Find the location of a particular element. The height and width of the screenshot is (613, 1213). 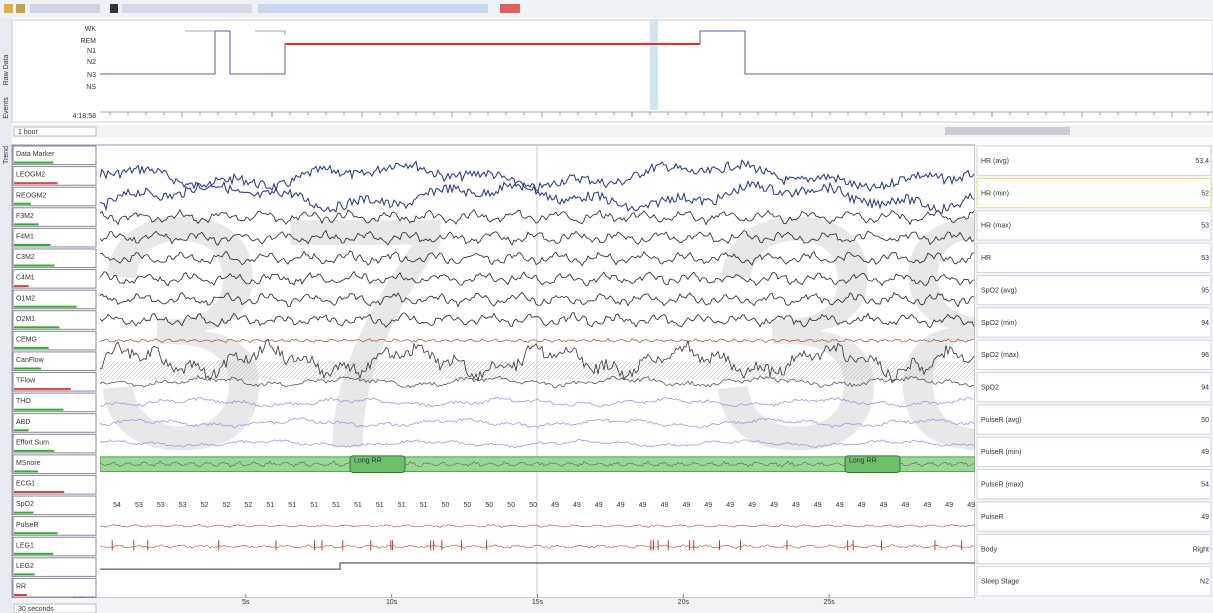

time-tick-label: 15s is located at coordinates (538, 602).